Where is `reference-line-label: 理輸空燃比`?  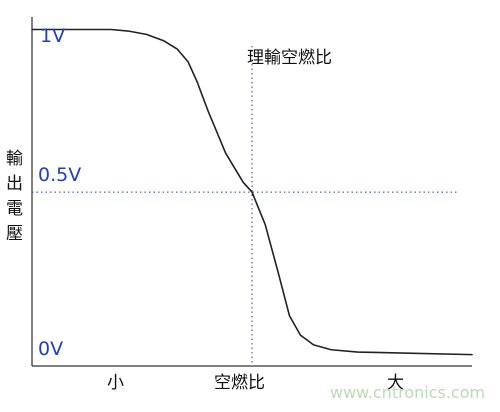
reference-line-label: 理輸空燃比 is located at coordinates (289, 58).